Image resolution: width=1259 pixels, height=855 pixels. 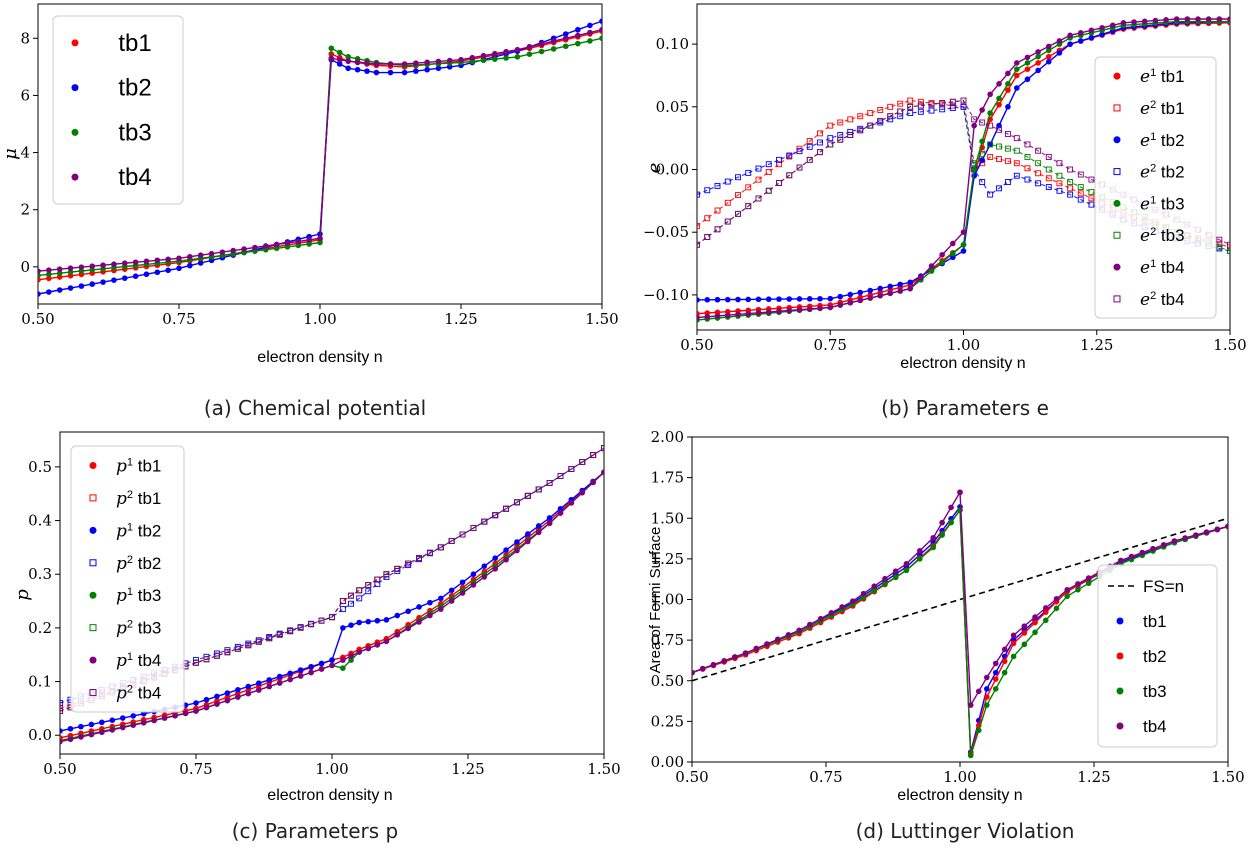 I want to click on x-tick-label: 1.00, so click(x=959, y=777).